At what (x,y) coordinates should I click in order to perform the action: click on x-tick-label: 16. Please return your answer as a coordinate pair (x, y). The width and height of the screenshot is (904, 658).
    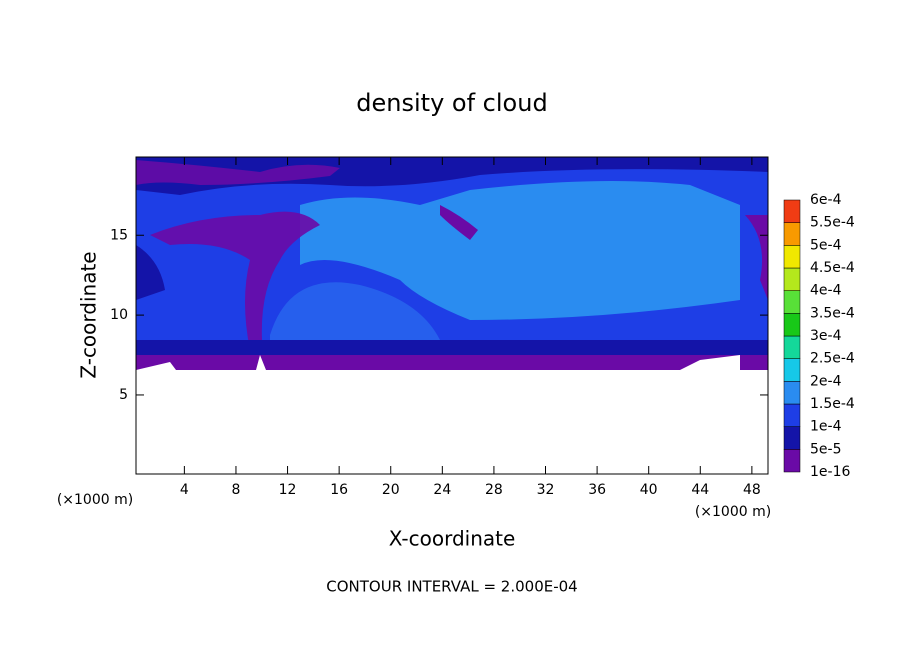
    Looking at the image, I should click on (339, 490).